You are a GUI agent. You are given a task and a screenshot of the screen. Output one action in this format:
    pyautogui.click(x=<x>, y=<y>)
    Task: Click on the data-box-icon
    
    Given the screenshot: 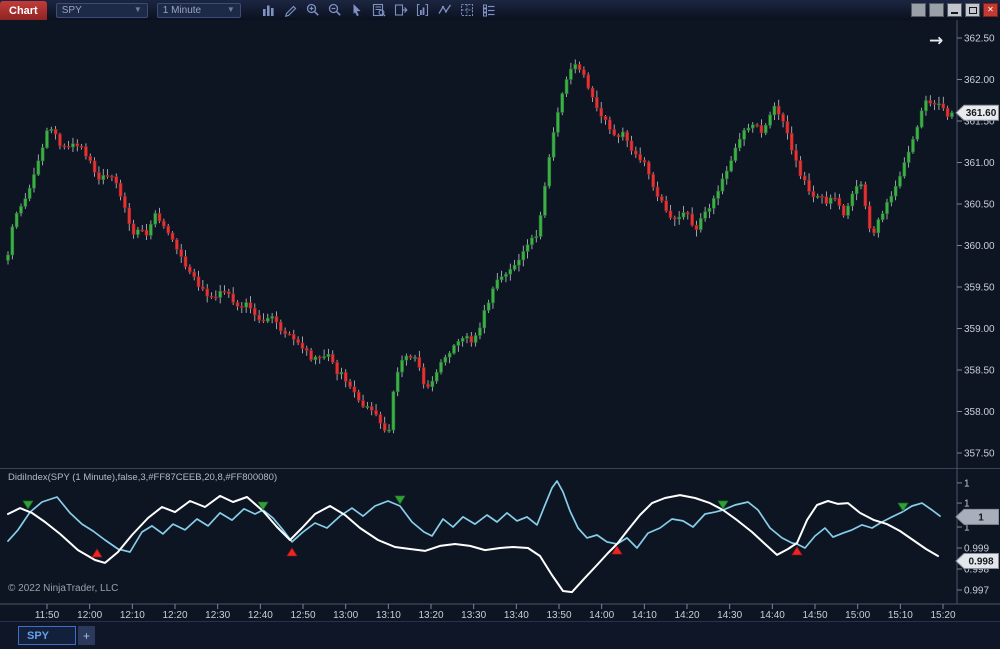 What is the action you would take?
    pyautogui.click(x=379, y=10)
    